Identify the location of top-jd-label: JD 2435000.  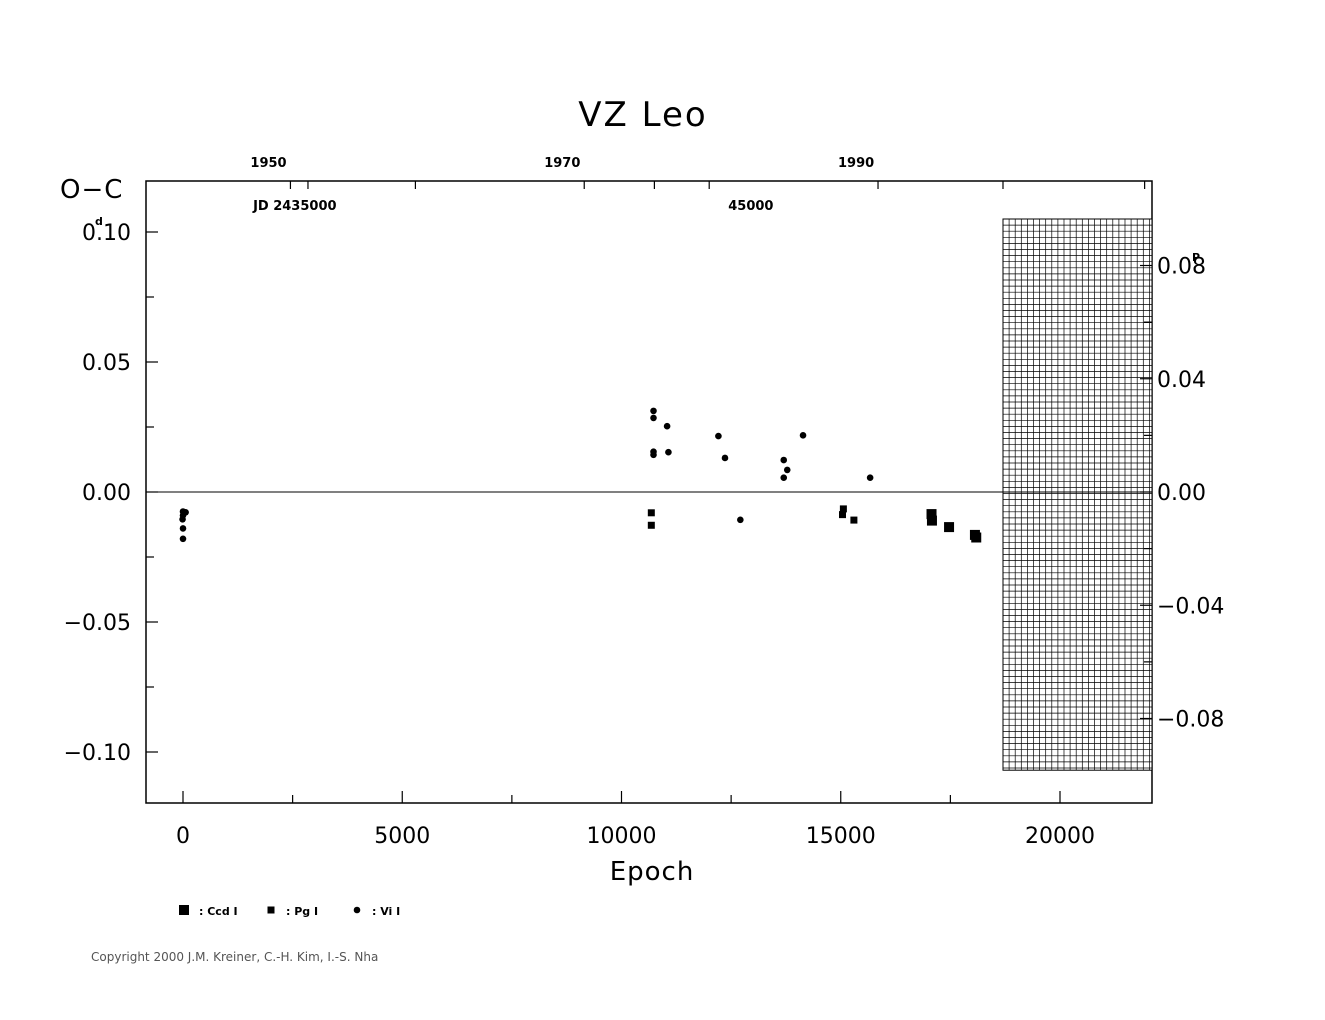
(294, 206).